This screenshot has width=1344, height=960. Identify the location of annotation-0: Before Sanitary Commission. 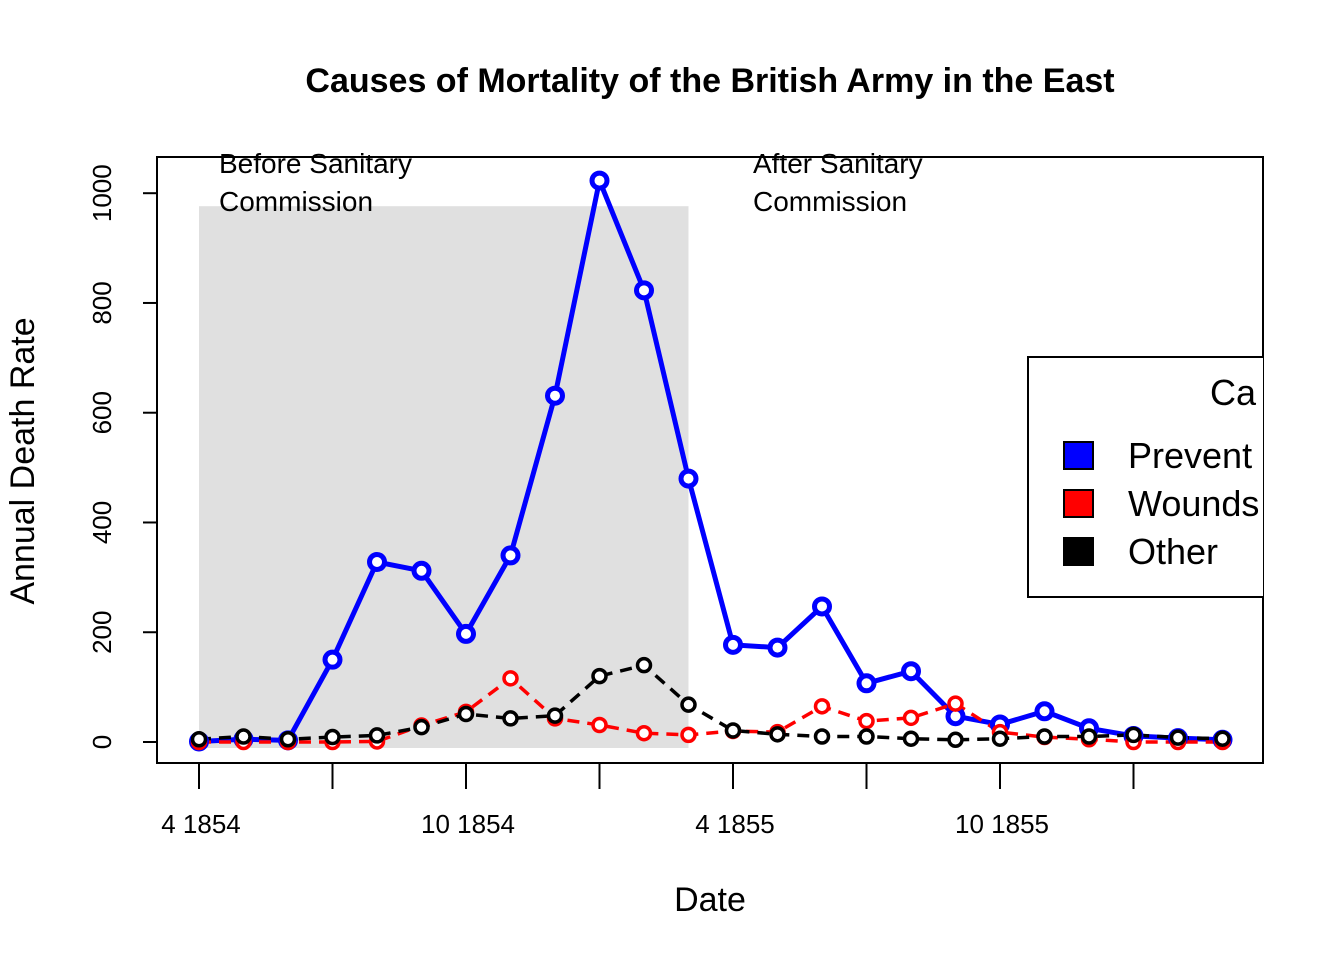
(315, 182).